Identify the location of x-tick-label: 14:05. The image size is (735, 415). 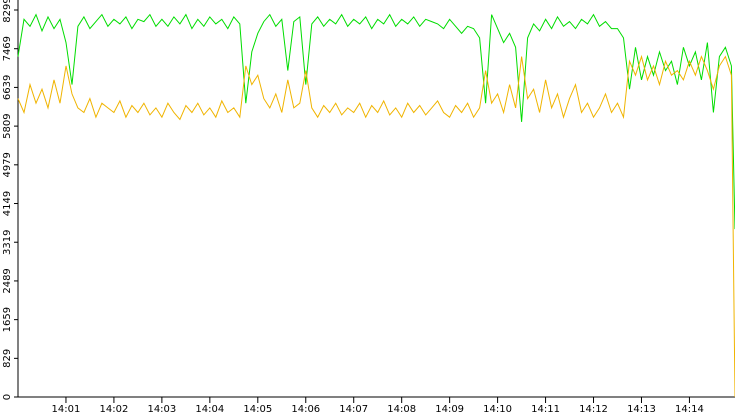
(257, 409).